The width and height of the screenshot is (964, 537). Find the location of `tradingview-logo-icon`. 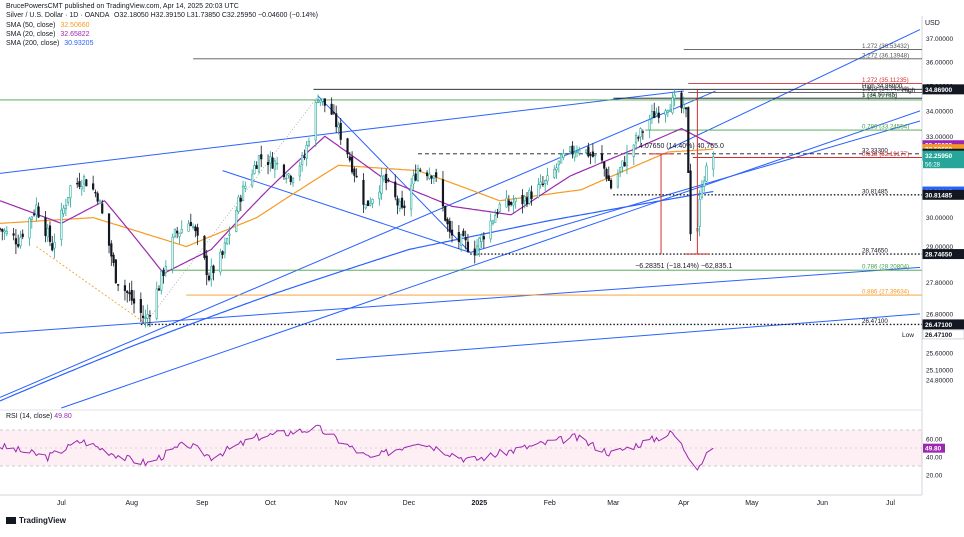

tradingview-logo-icon is located at coordinates (11, 521).